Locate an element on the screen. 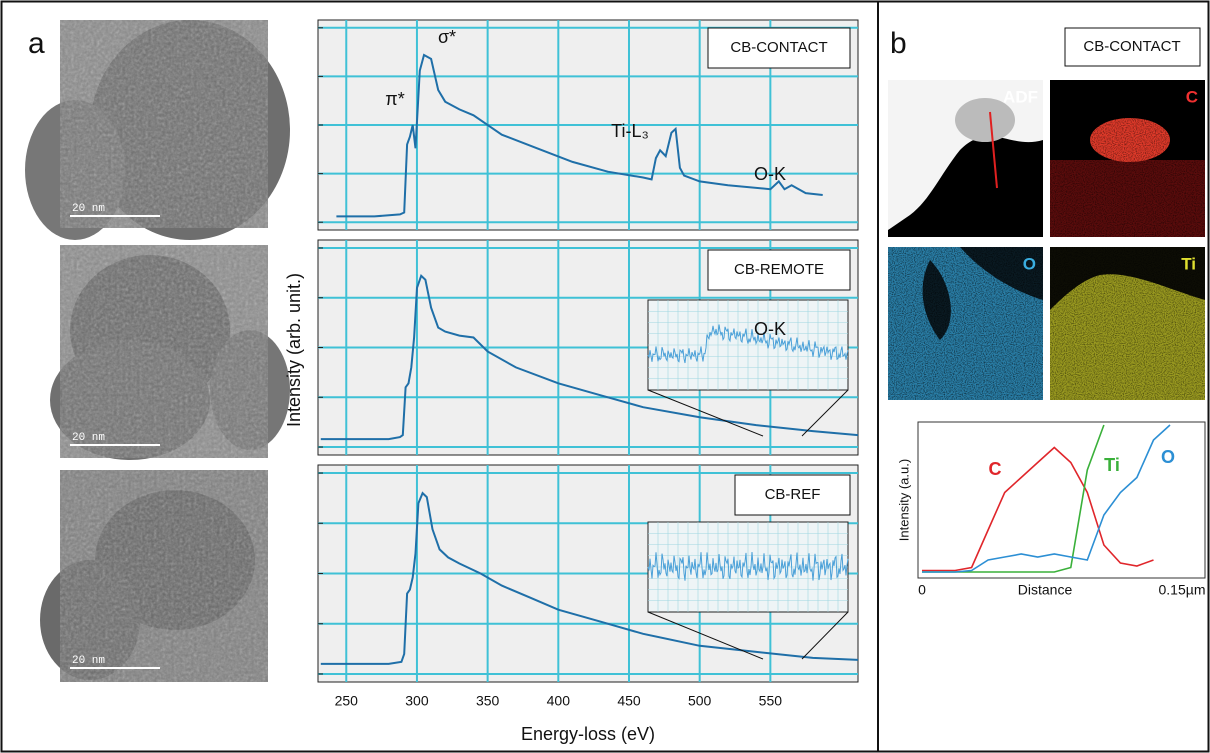 This screenshot has height=753, width=1210. spectrum-label: CB-REMOTE is located at coordinates (779, 269).